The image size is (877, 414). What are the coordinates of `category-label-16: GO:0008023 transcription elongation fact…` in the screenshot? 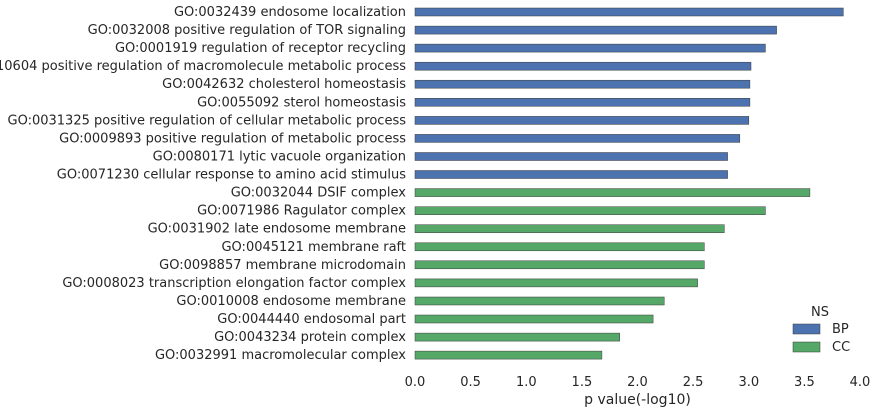 It's located at (234, 283).